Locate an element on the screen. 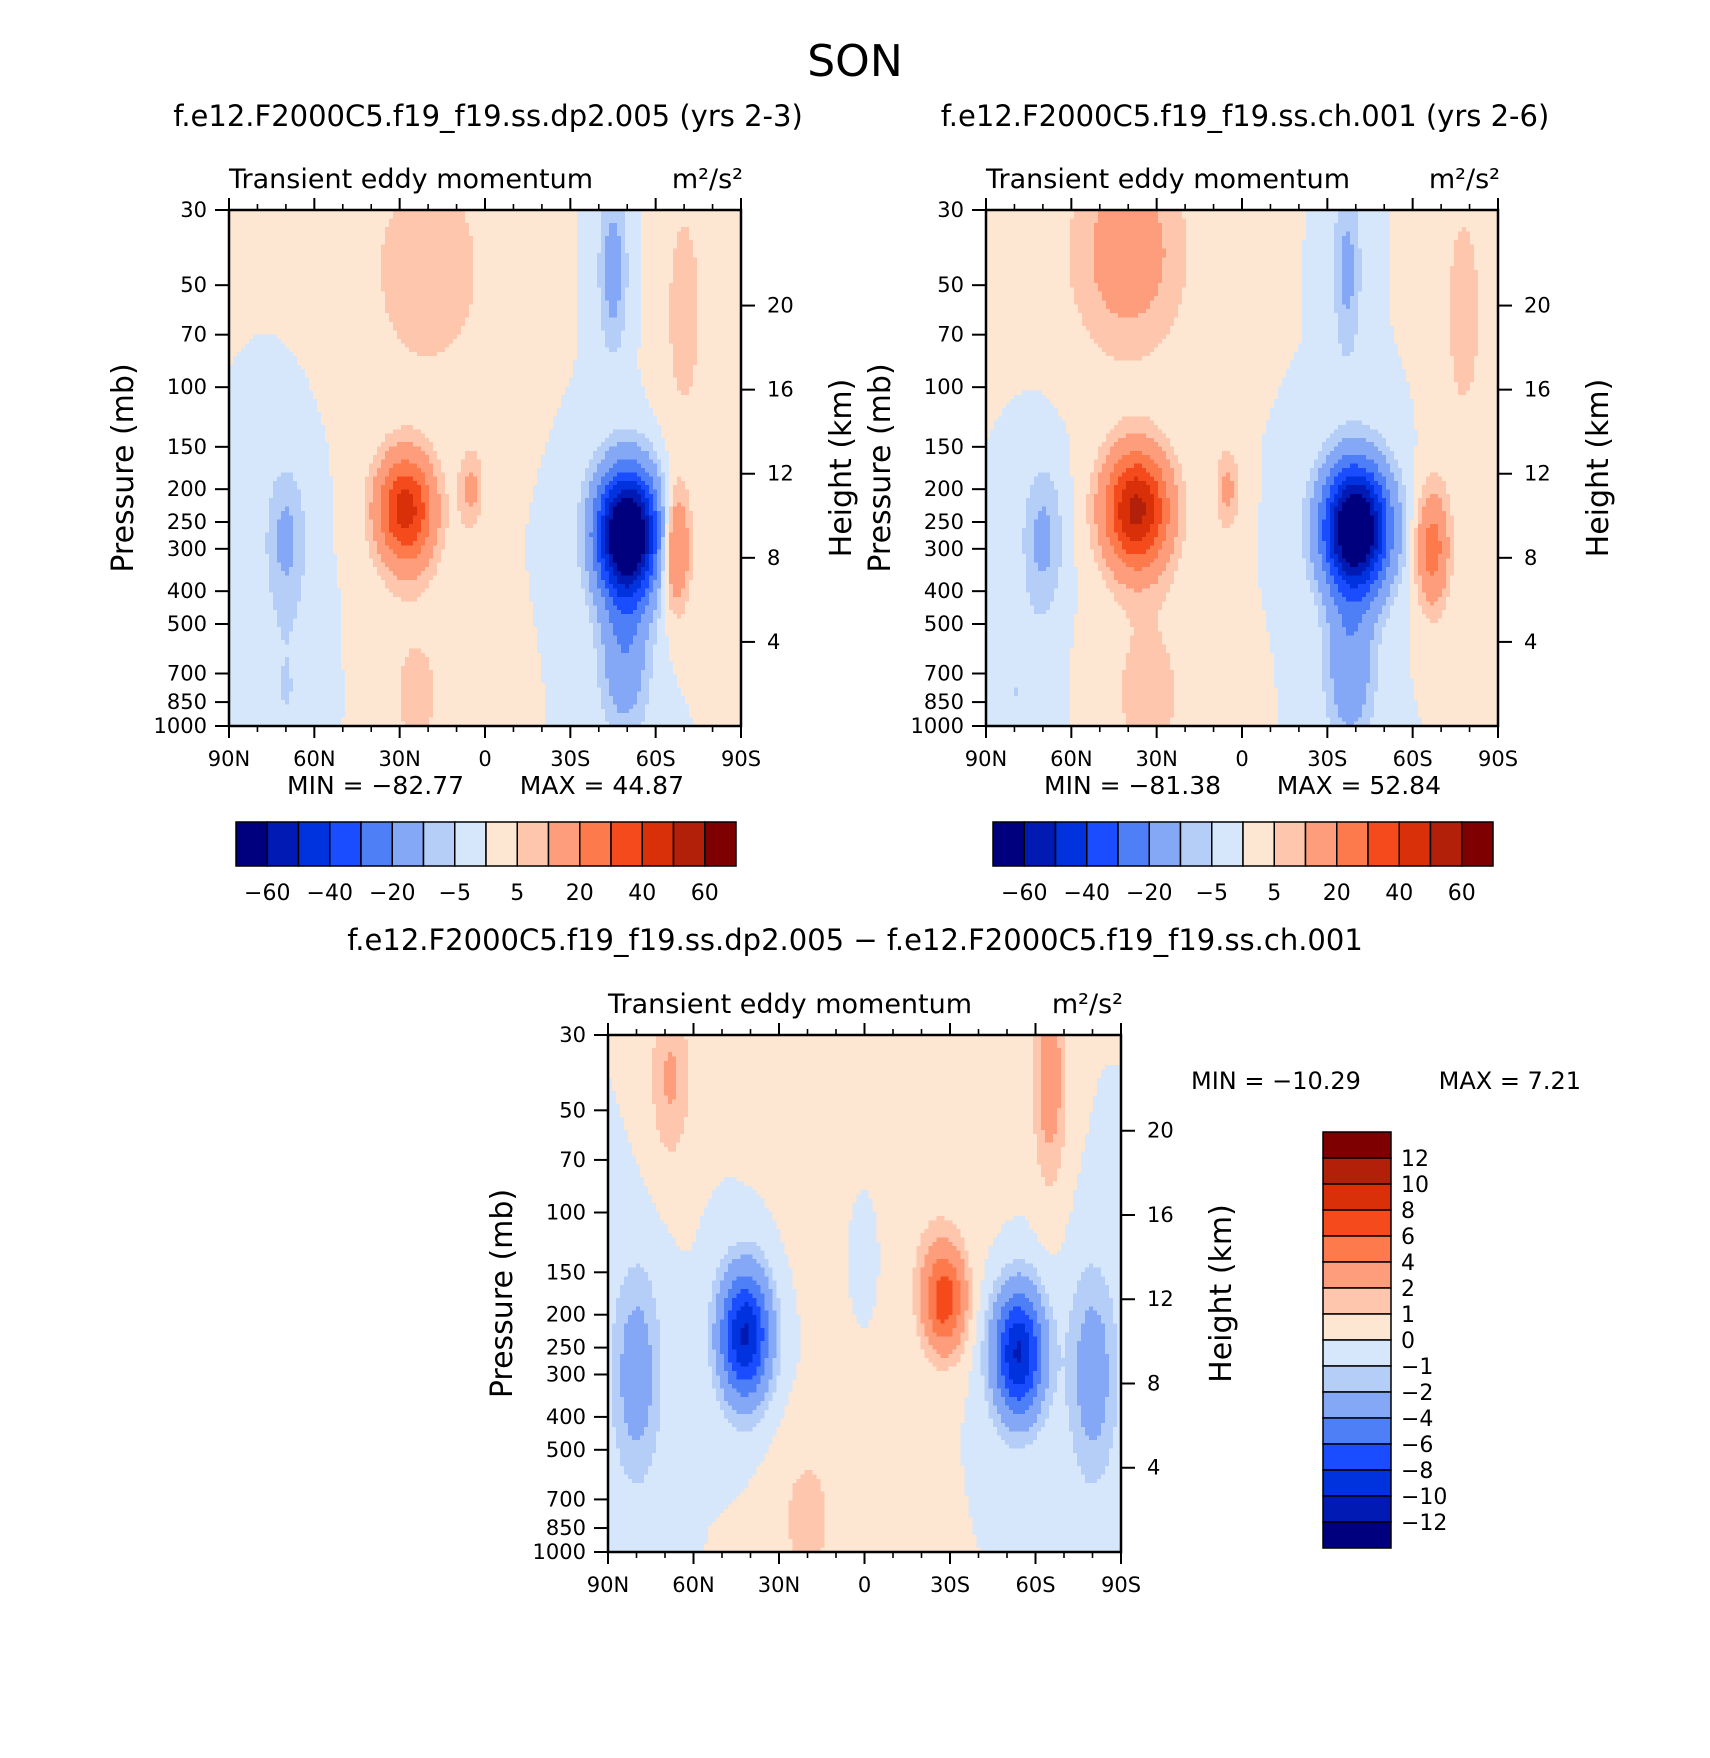 The width and height of the screenshot is (1710, 1758). subtitle-left: Transient eddy momentum is located at coordinates (789, 1004).